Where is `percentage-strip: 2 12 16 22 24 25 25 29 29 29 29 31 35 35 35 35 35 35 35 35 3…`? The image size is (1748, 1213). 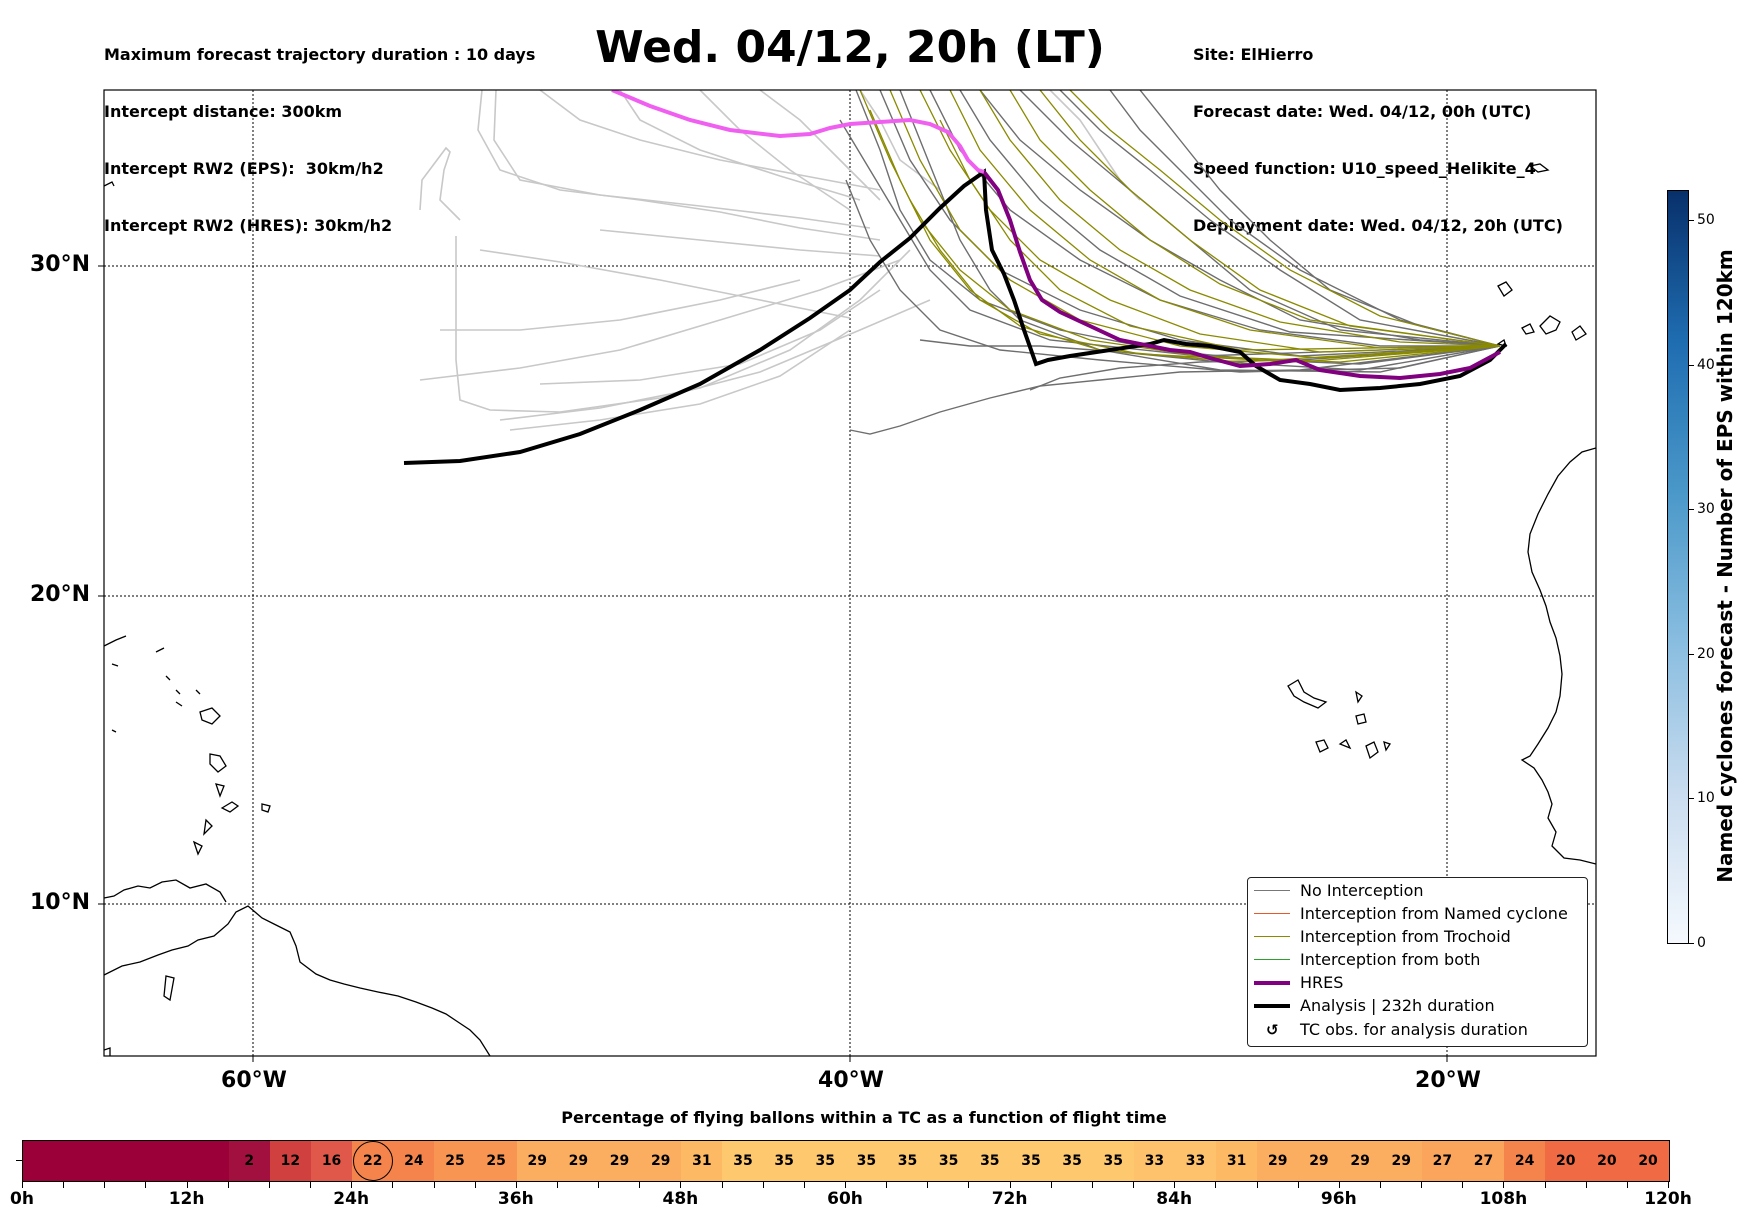 percentage-strip: 2 12 16 22 24 25 25 29 29 29 29 31 35 35 35 35 35 35 35 35 3… is located at coordinates (846, 1161).